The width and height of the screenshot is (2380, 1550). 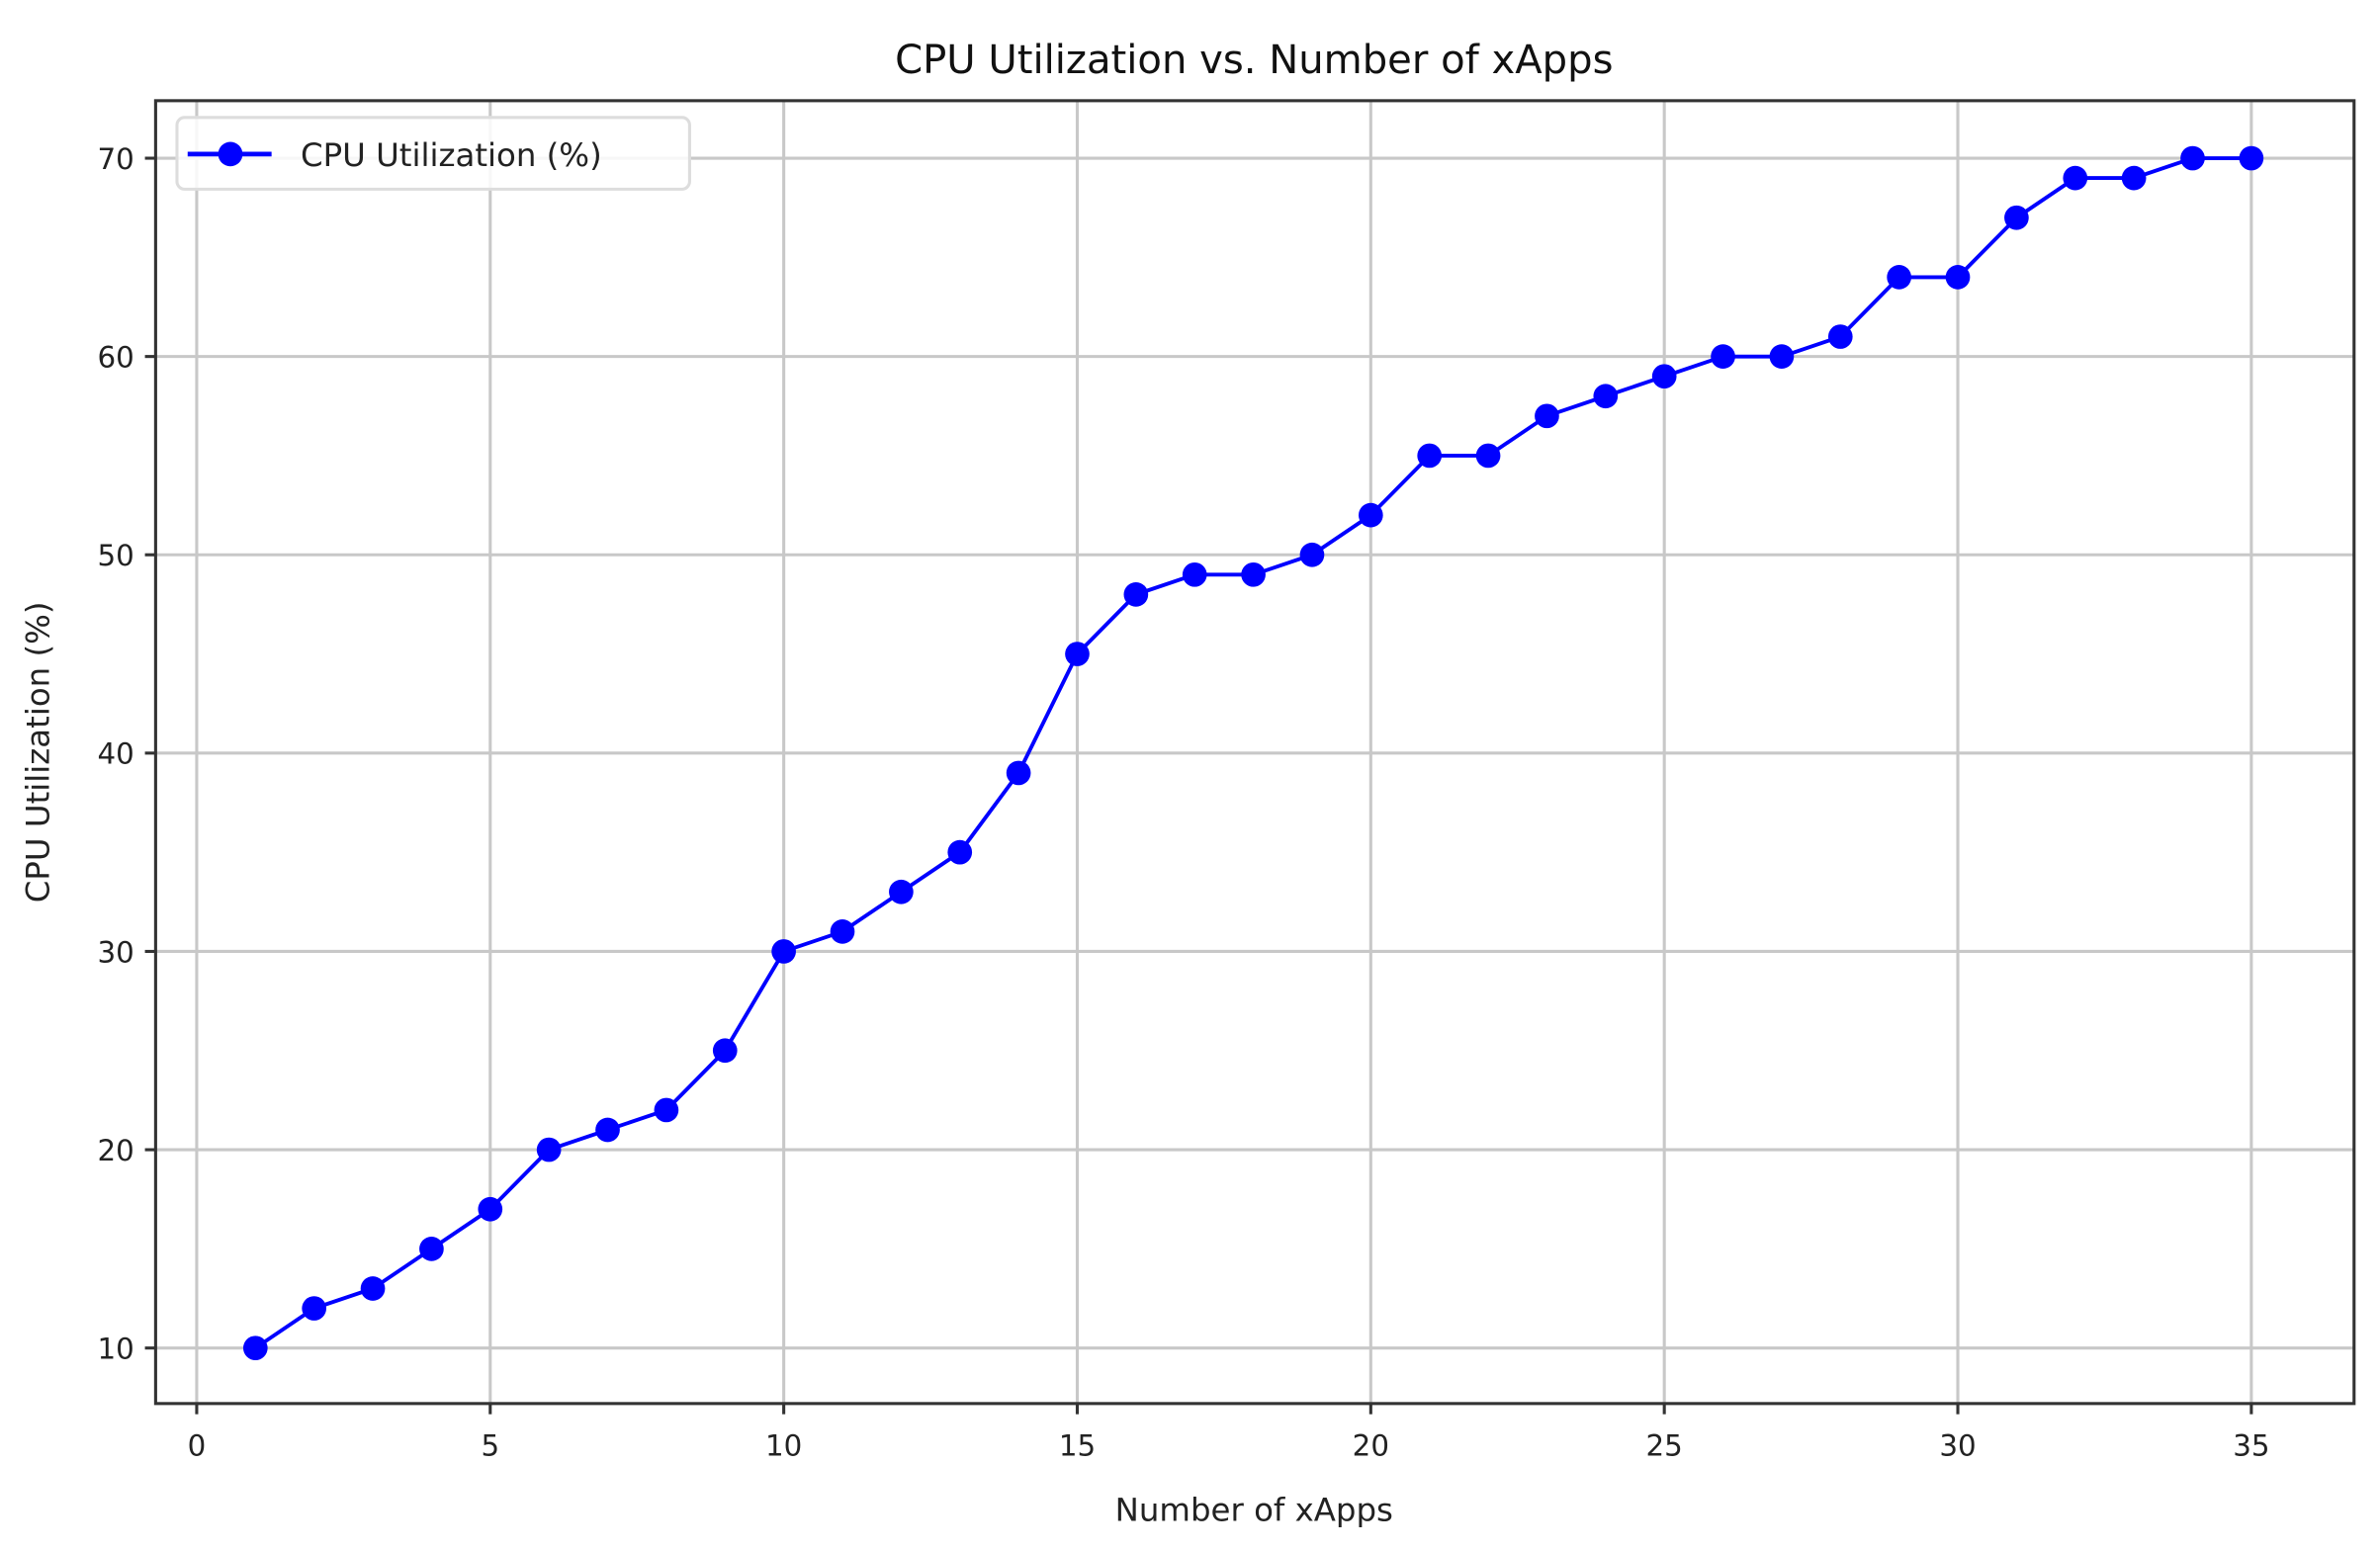 I want to click on legend-label: CPU Utilization (%), so click(x=451, y=155).